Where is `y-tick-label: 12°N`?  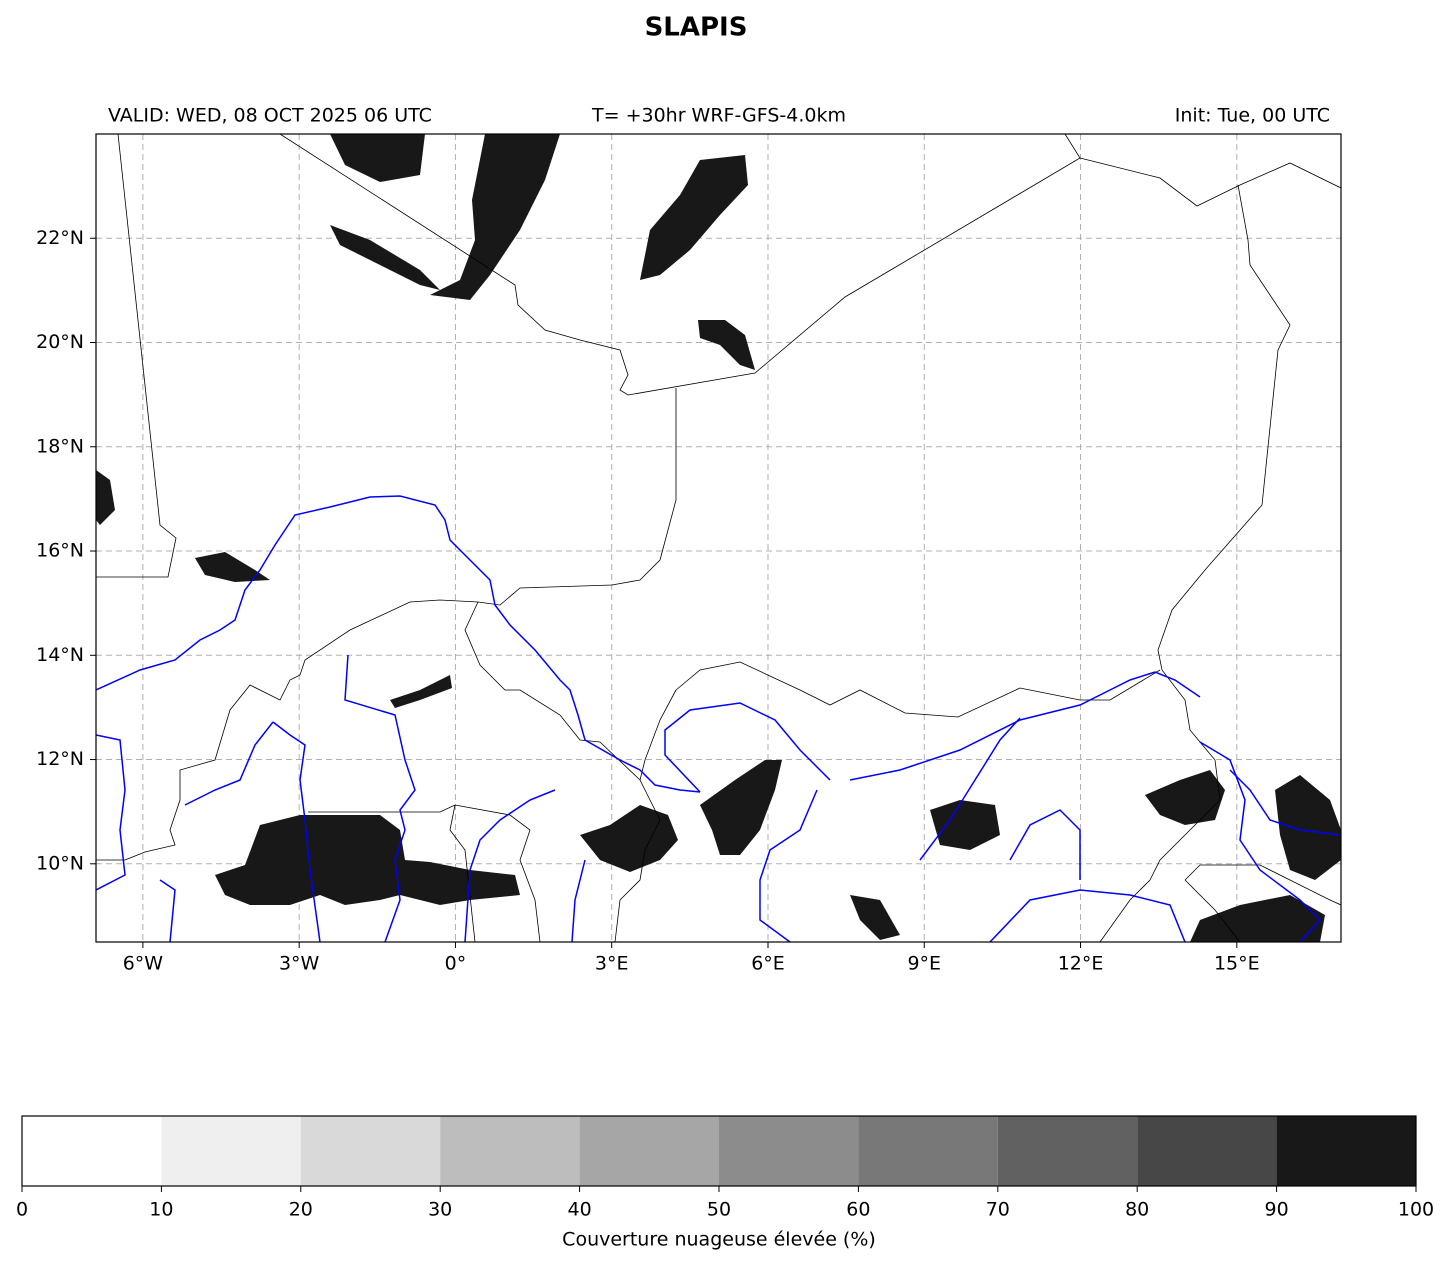
y-tick-label: 12°N is located at coordinates (60, 759).